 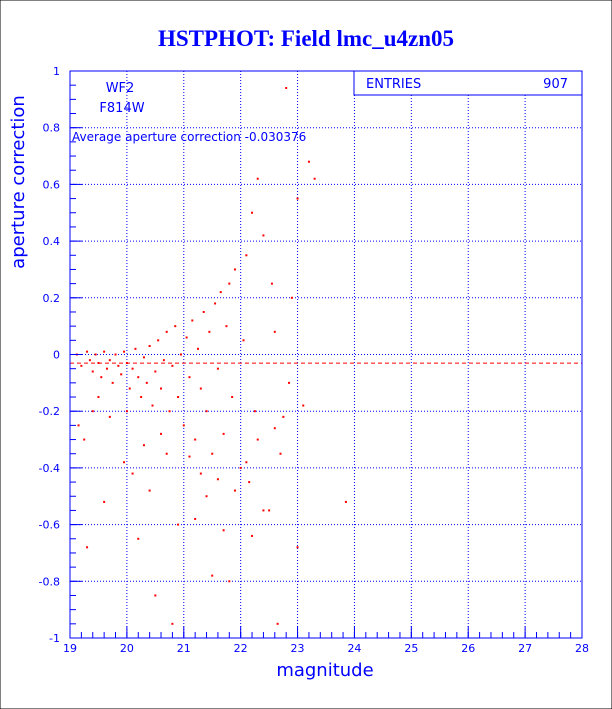 I want to click on x-tick-label: 19, so click(x=70, y=648).